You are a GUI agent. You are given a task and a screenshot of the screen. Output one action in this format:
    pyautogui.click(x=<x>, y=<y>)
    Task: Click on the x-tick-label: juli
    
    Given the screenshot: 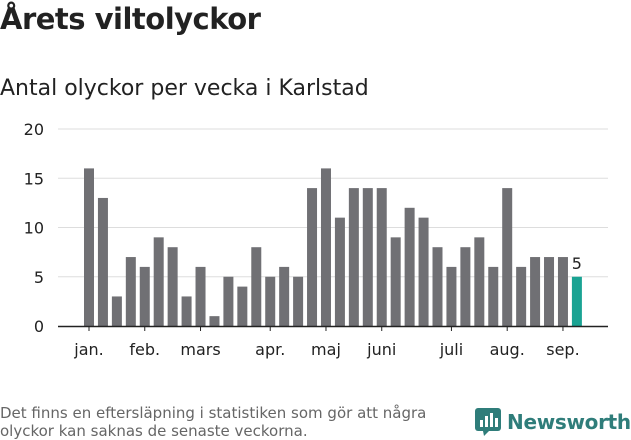 What is the action you would take?
    pyautogui.click(x=451, y=349)
    